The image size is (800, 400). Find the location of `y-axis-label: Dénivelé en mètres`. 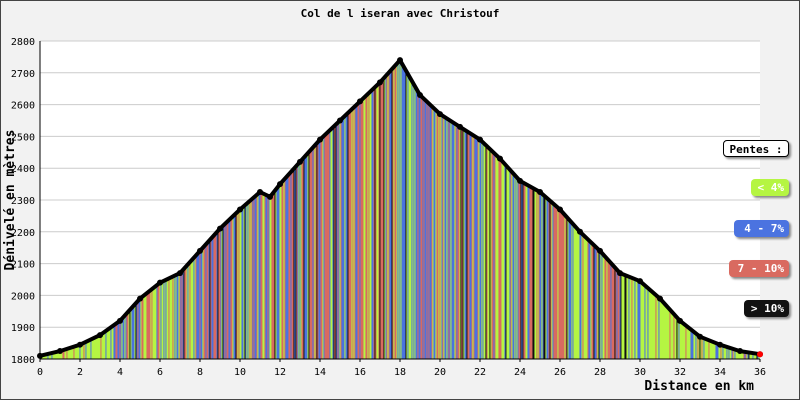

y-axis-label: Dénivelé en mètres is located at coordinates (10, 200).